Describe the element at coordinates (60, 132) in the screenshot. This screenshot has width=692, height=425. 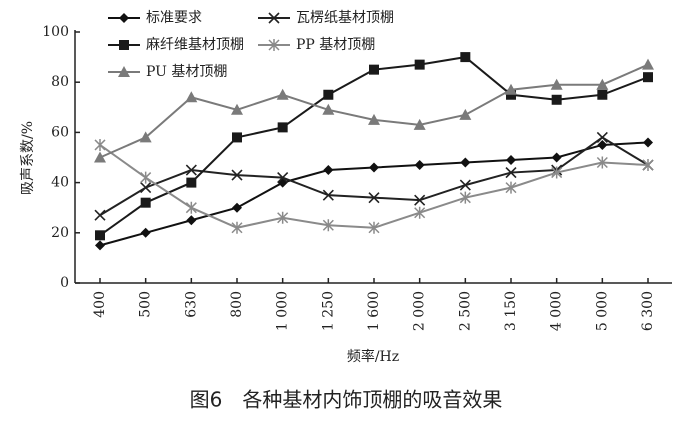
I see `y-tick-label: 60` at that location.